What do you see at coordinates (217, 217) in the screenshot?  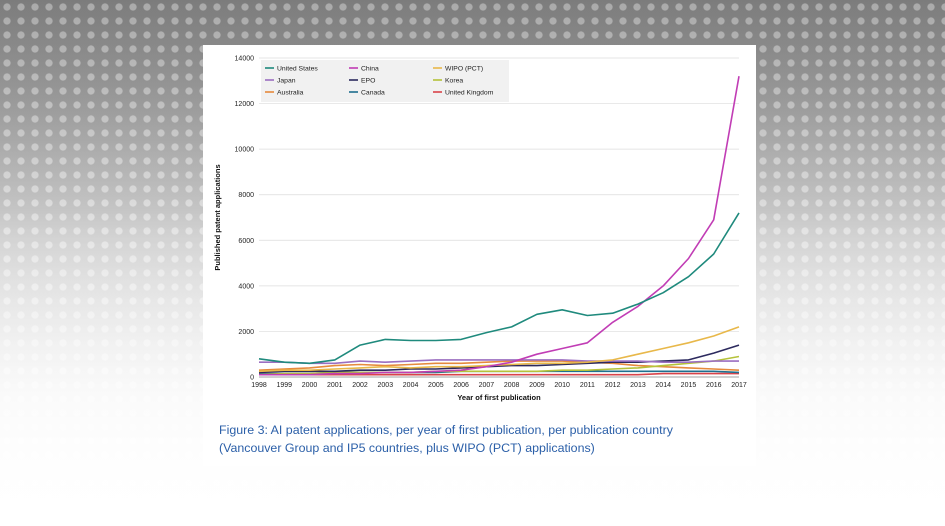 I see `y-axis-title: Published patent applications` at bounding box center [217, 217].